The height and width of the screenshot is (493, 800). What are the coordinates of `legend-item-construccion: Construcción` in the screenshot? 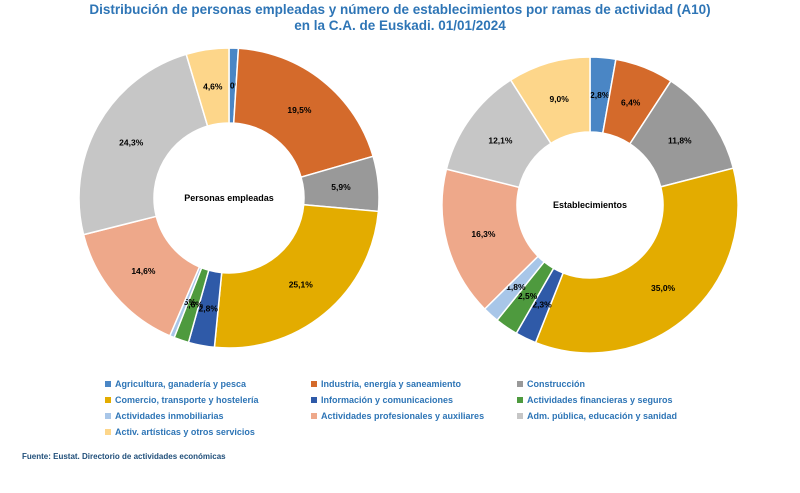 It's located at (620, 384).